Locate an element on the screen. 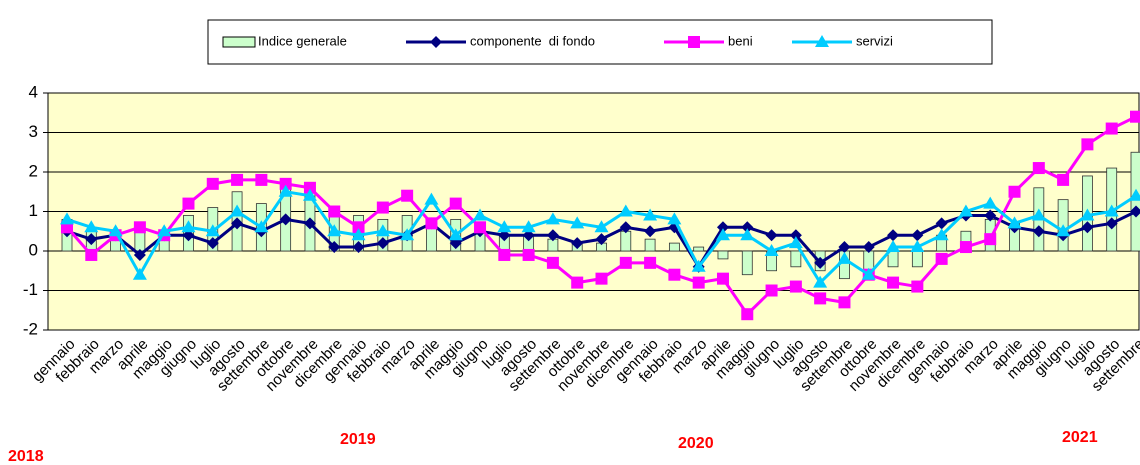 The width and height of the screenshot is (1140, 465). y-tick-label: -2 is located at coordinates (30, 328).